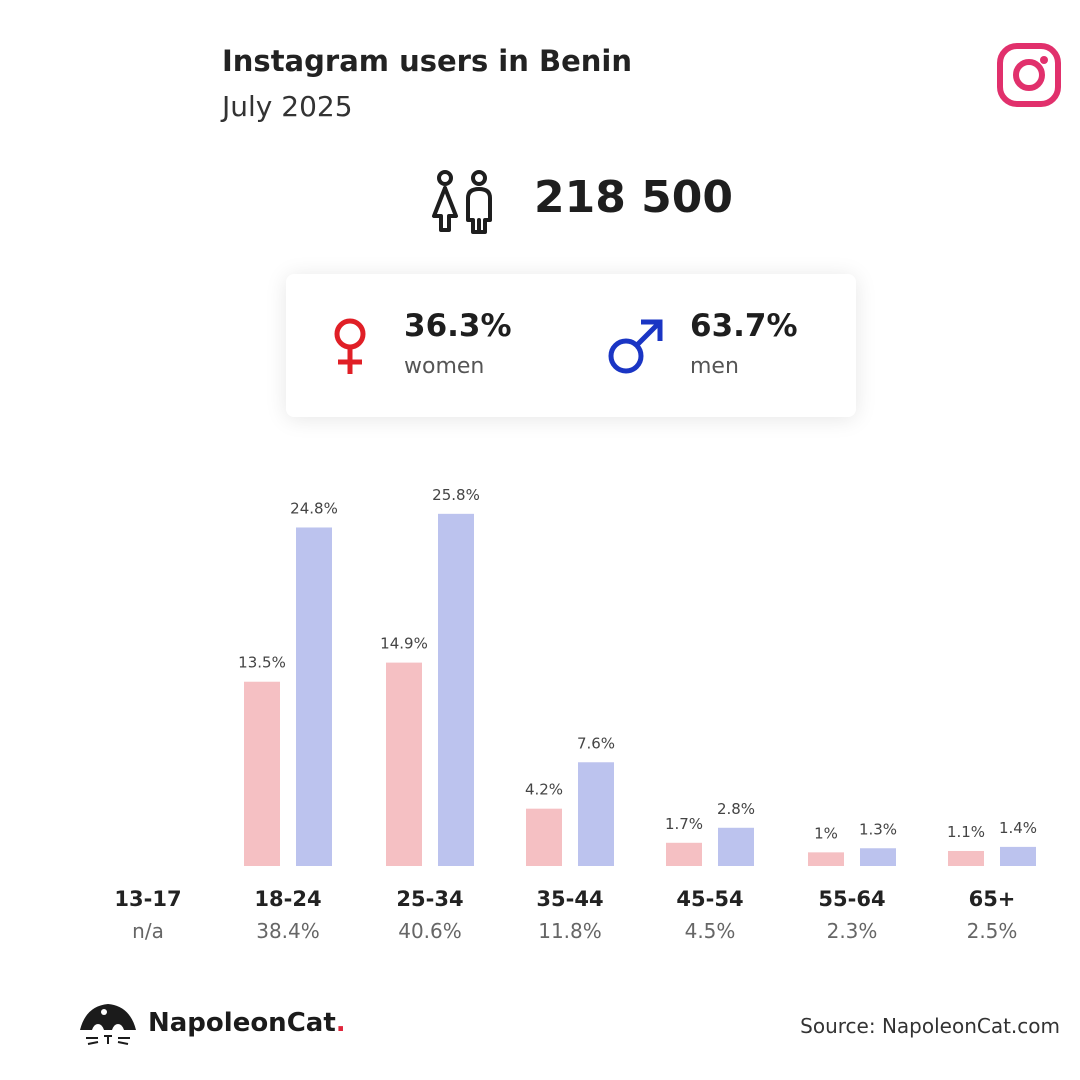 The image size is (1080, 1080). Describe the element at coordinates (429, 899) in the screenshot. I see `category-label-25-34: 25-34` at that location.